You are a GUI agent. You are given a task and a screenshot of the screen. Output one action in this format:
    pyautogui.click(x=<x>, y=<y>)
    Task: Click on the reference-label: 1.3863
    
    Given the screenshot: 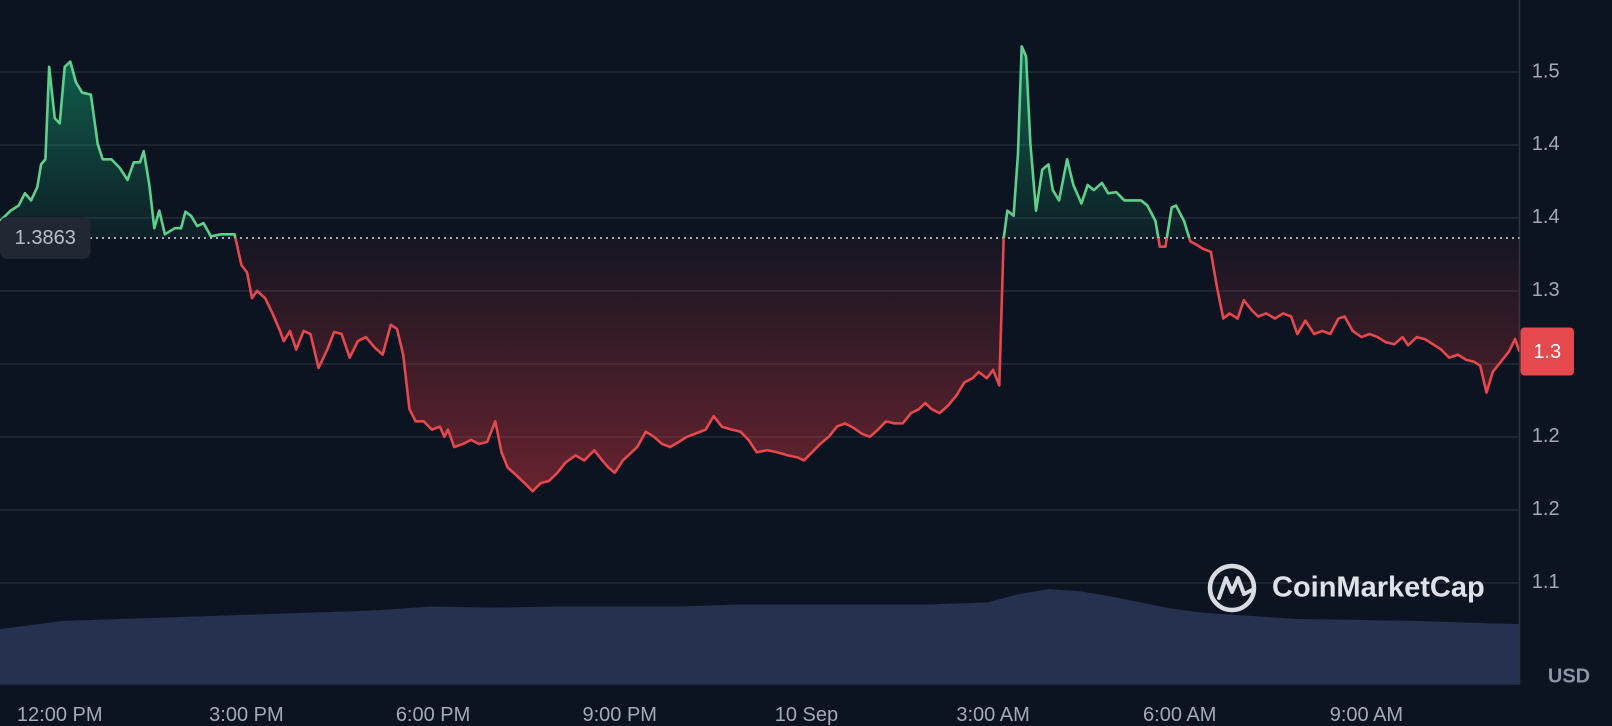 What is the action you would take?
    pyautogui.click(x=45, y=238)
    